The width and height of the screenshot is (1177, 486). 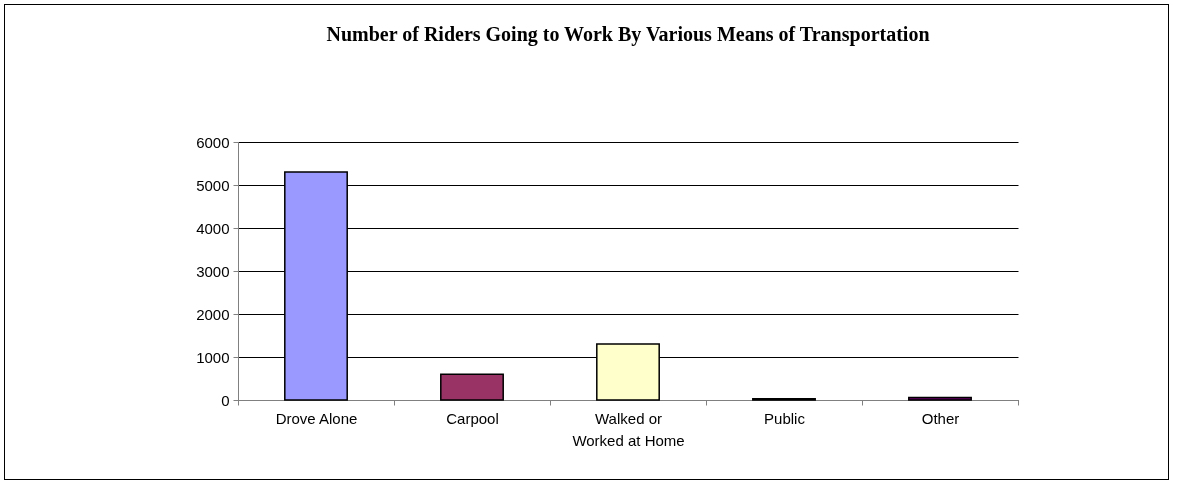 I want to click on y-tick-label: 6000, so click(x=213, y=142).